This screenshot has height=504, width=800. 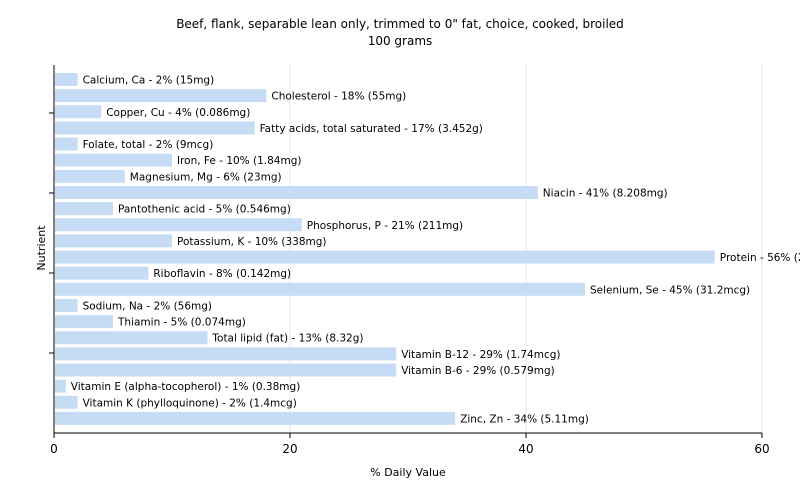 I want to click on x-tick-label: 40, so click(x=525, y=449).